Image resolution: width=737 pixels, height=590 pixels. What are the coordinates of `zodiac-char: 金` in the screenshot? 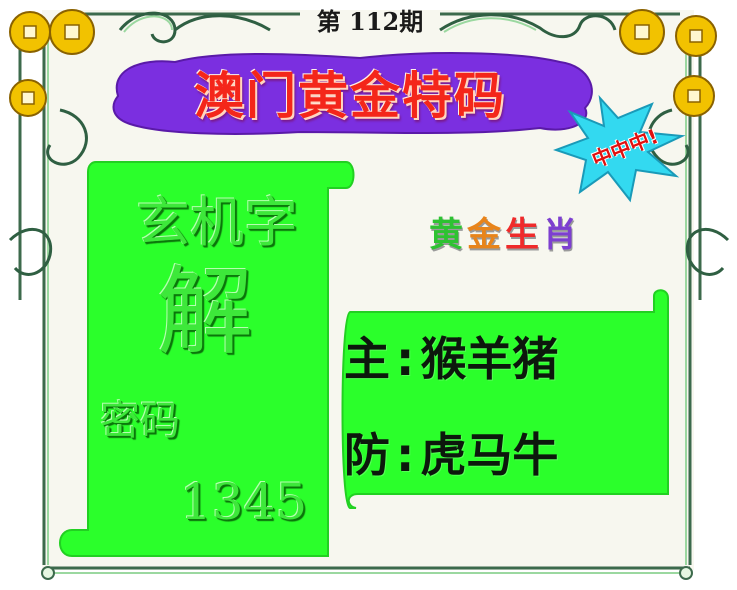 It's located at (486, 235).